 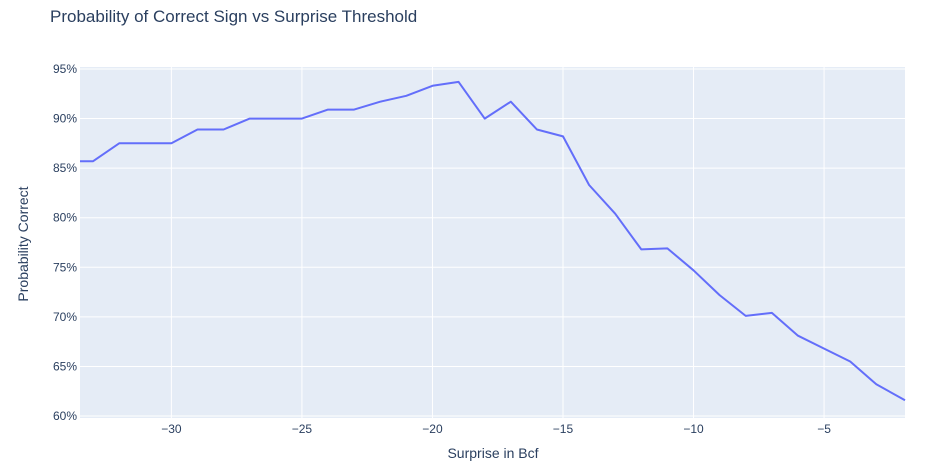 What do you see at coordinates (65, 317) in the screenshot?
I see `y-tick-label: 70%` at bounding box center [65, 317].